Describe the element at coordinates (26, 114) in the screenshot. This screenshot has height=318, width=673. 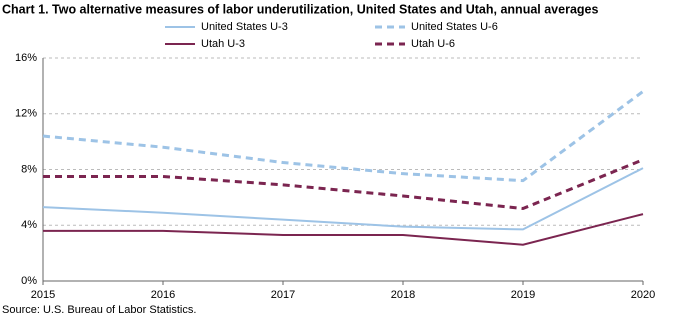
I see `y-tick-label: 12%` at that location.